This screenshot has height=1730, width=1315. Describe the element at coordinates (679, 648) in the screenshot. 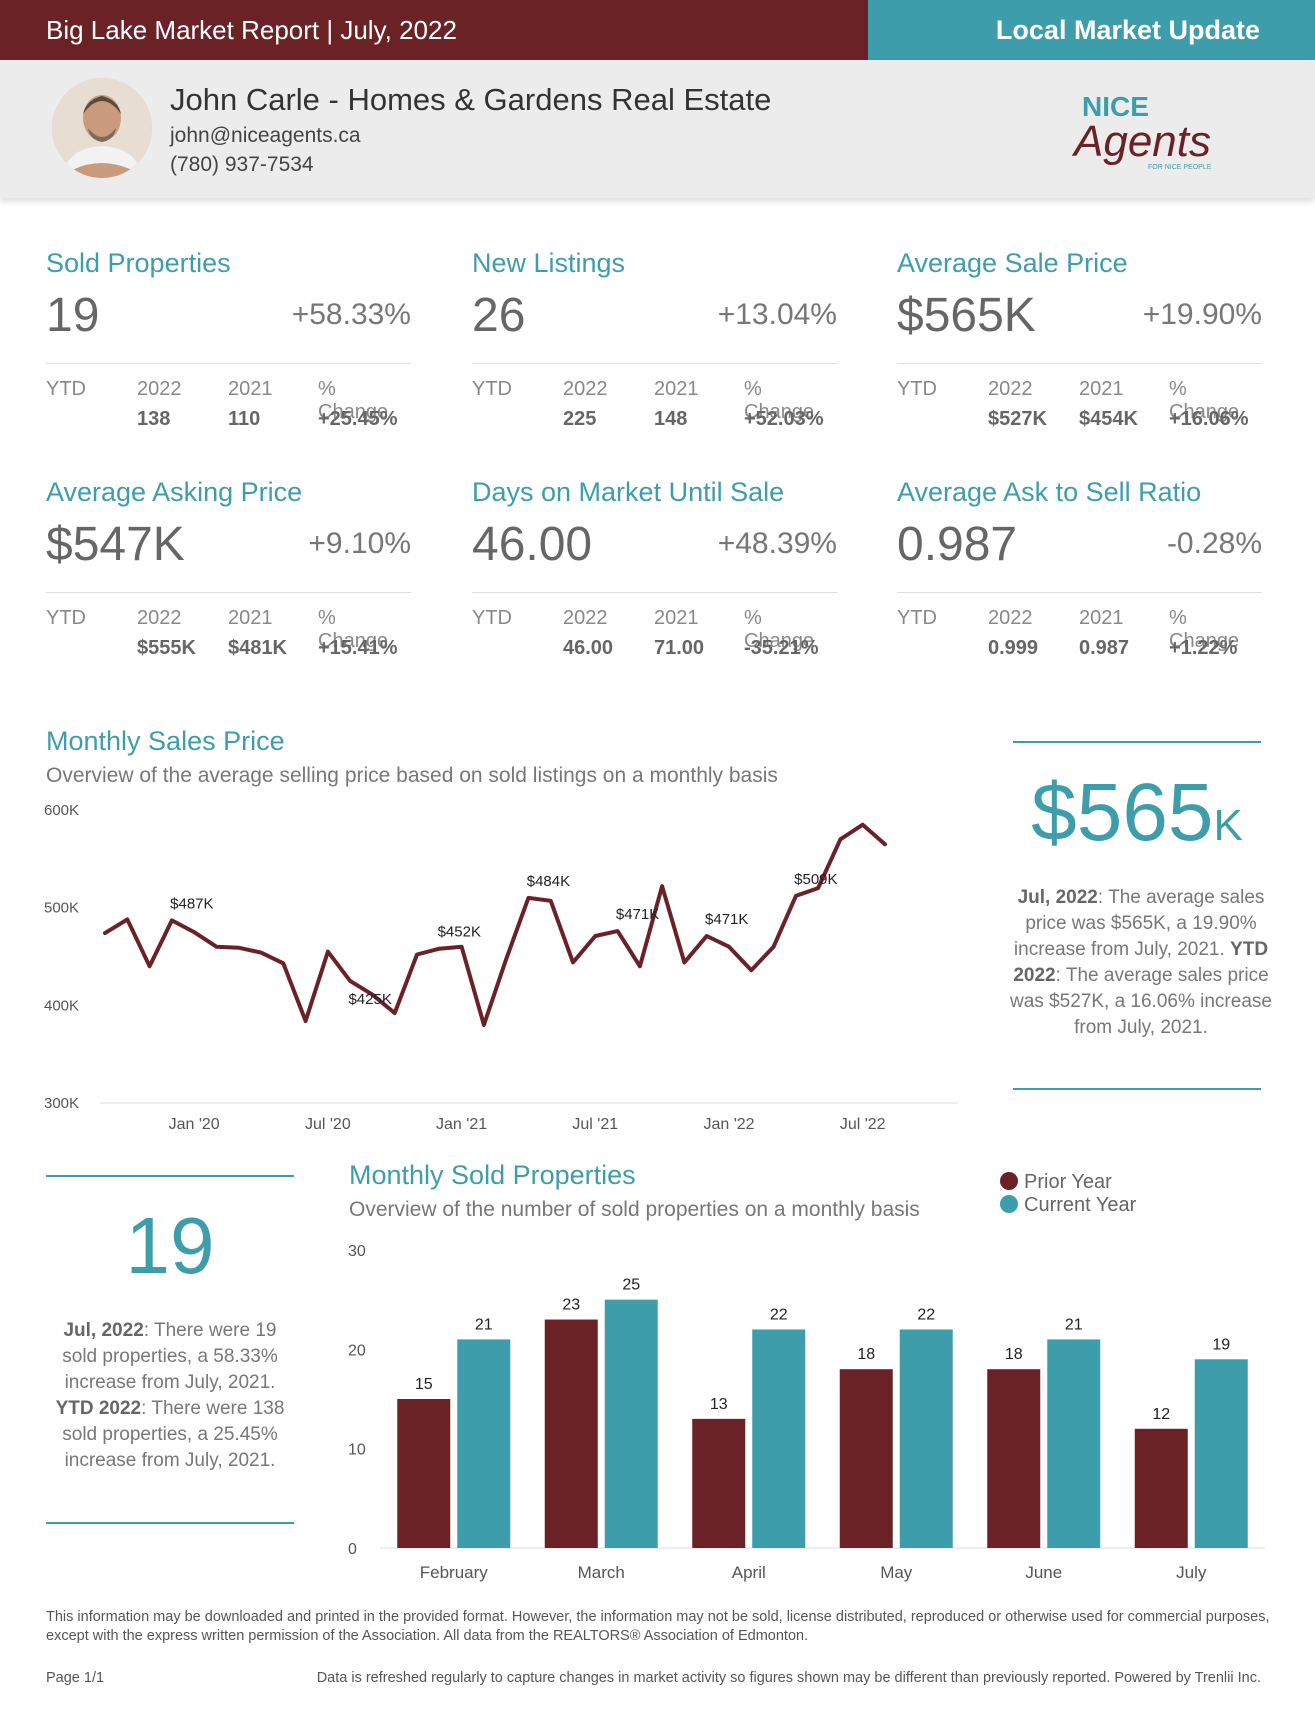

I see `ytd-2021-value: 71.00` at that location.